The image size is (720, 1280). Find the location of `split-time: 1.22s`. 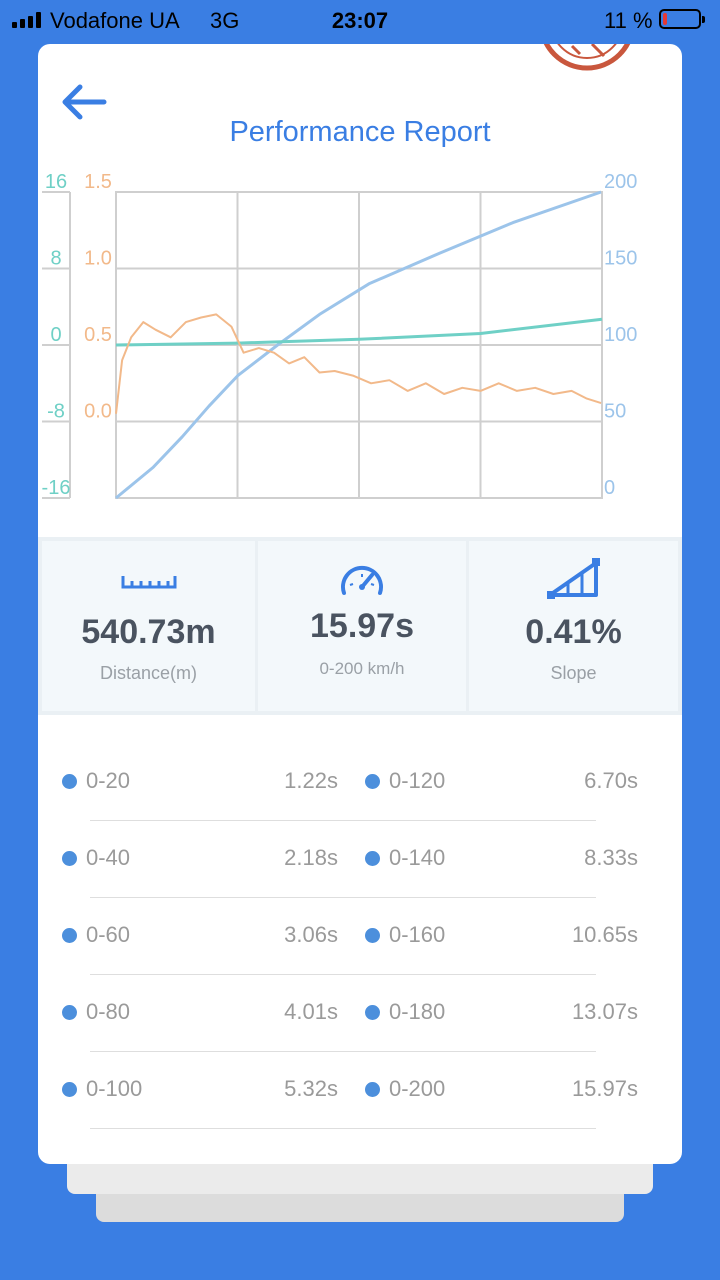

split-time: 1.22s is located at coordinates (311, 780).